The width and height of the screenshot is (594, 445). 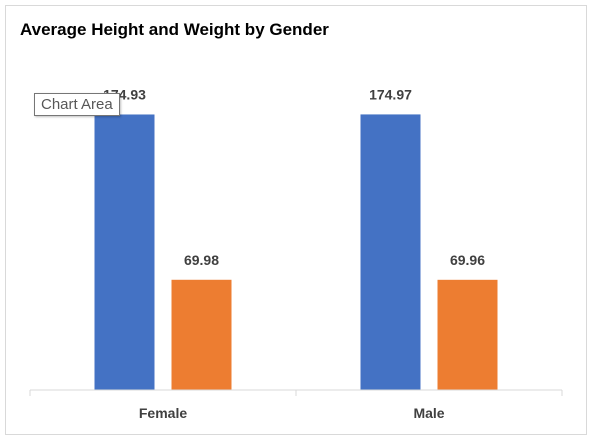 What do you see at coordinates (428, 413) in the screenshot?
I see `x-tick-label-male: Male` at bounding box center [428, 413].